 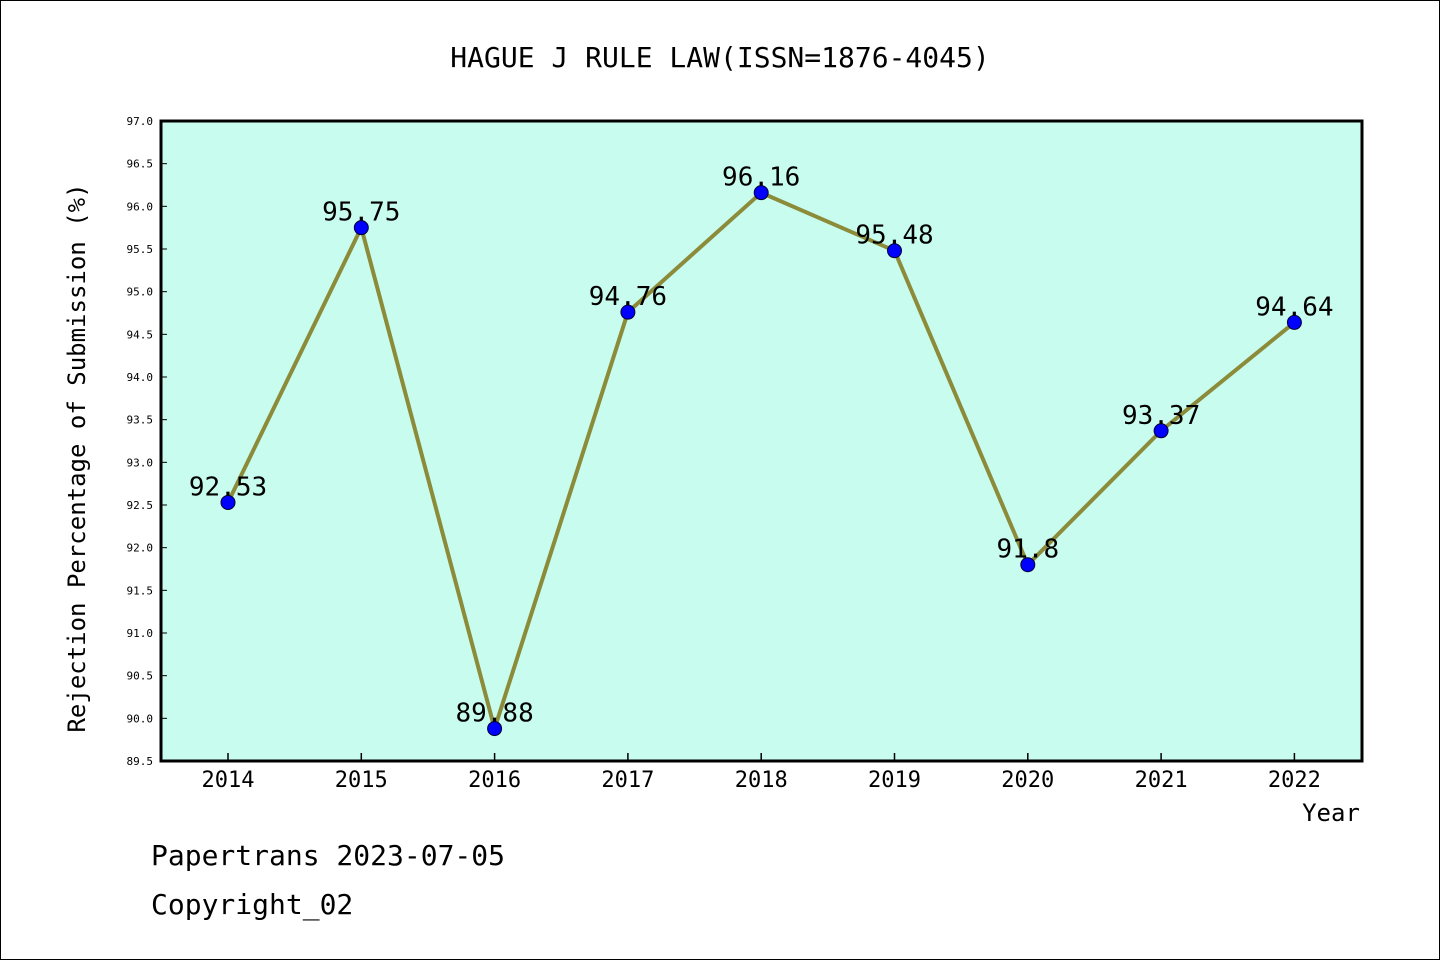 What do you see at coordinates (252, 905) in the screenshot?
I see `footer-copyright: Copyright_02` at bounding box center [252, 905].